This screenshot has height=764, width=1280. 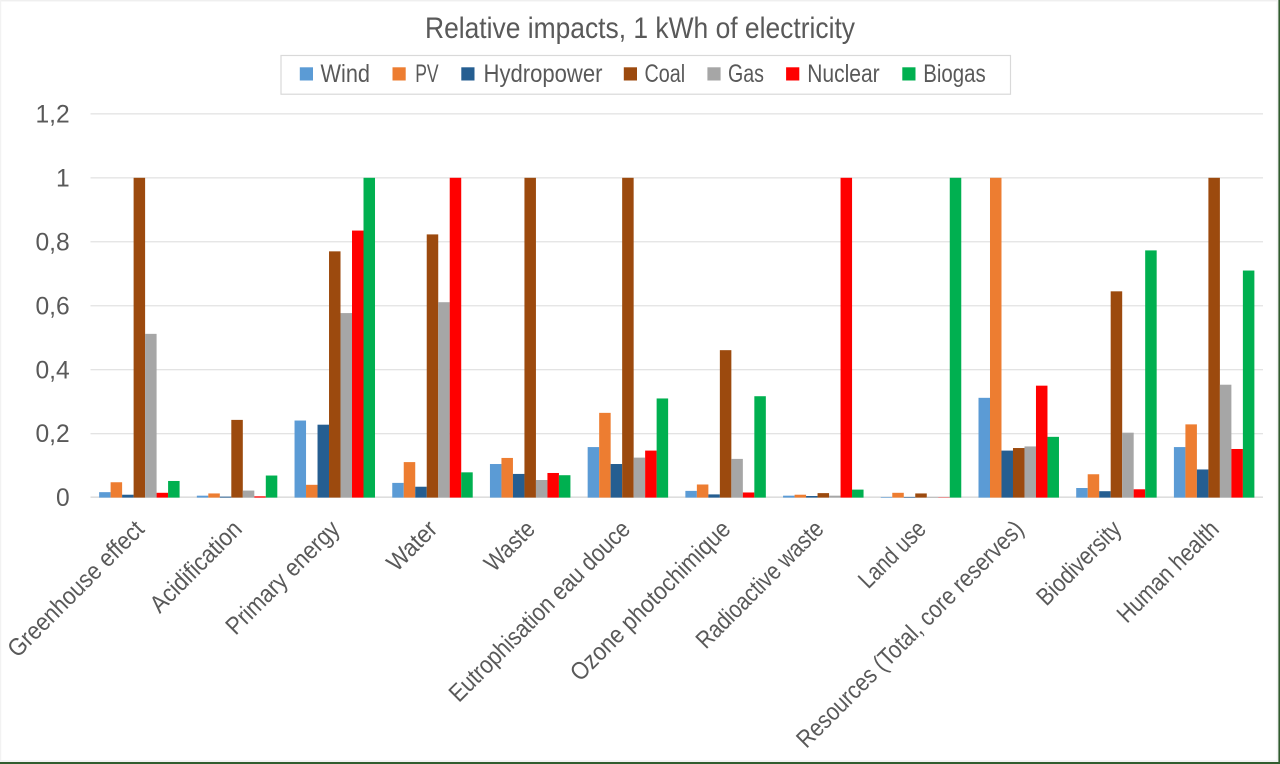 I want to click on svg-text: Gas, so click(x=746, y=74).